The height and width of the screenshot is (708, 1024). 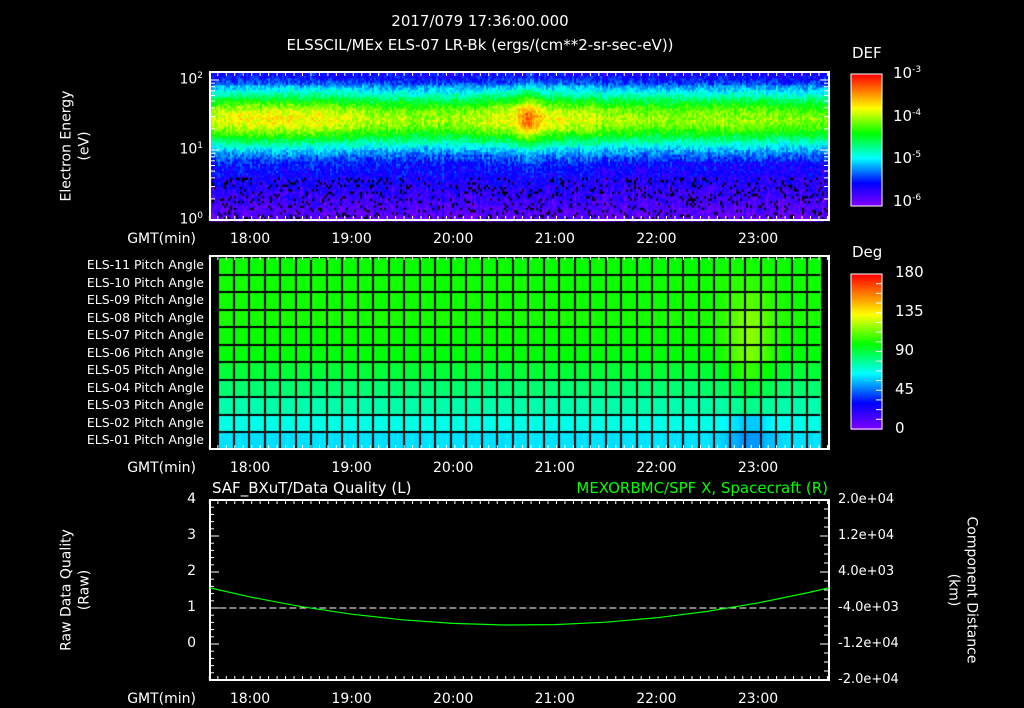 I want to click on distance-tick-label: -1.2e+04, so click(x=868, y=643).